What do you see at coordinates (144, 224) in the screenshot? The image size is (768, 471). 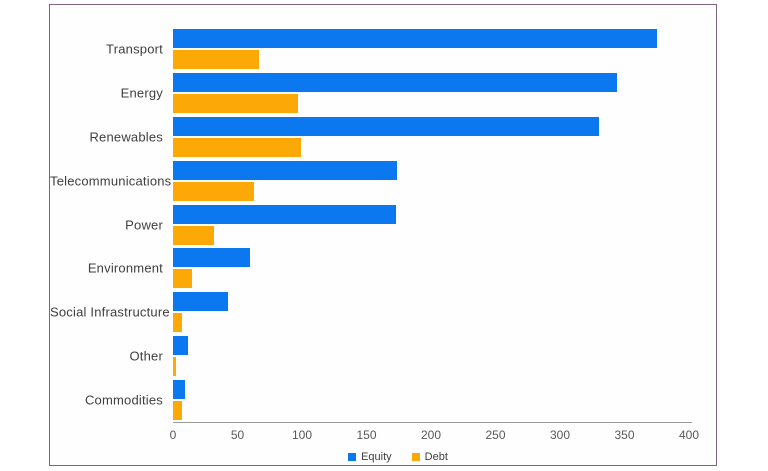 I see `category-label: Power` at bounding box center [144, 224].